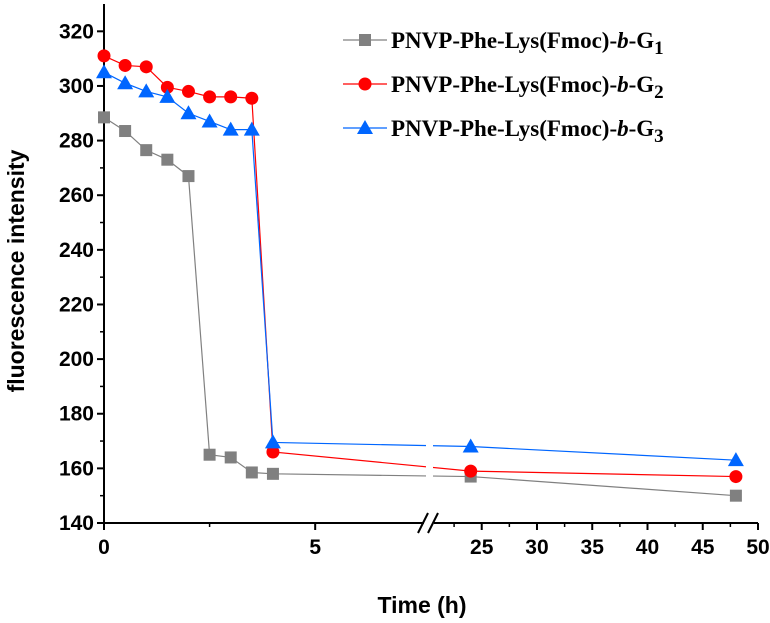 Image resolution: width=770 pixels, height=623 pixels. Describe the element at coordinates (315, 547) in the screenshot. I see `x-tick-label: 5` at that location.